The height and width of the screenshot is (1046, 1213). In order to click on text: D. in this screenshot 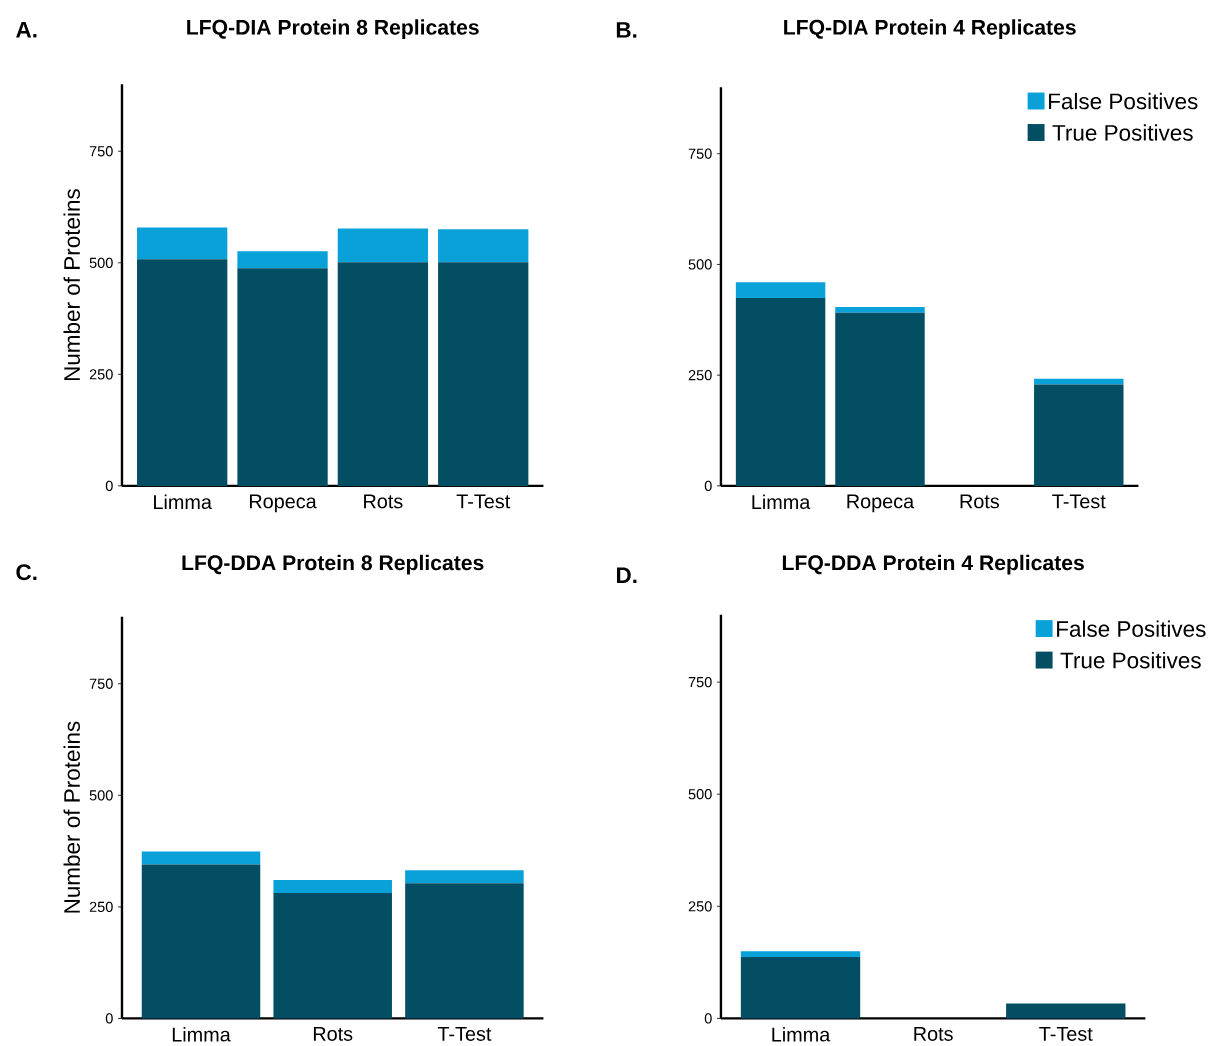, I will do `click(626, 575)`.